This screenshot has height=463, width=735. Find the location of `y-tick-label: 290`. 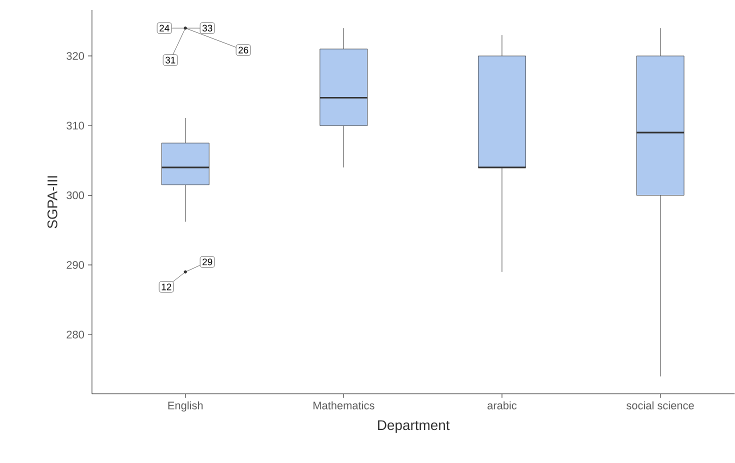

y-tick-label: 290 is located at coordinates (75, 265).